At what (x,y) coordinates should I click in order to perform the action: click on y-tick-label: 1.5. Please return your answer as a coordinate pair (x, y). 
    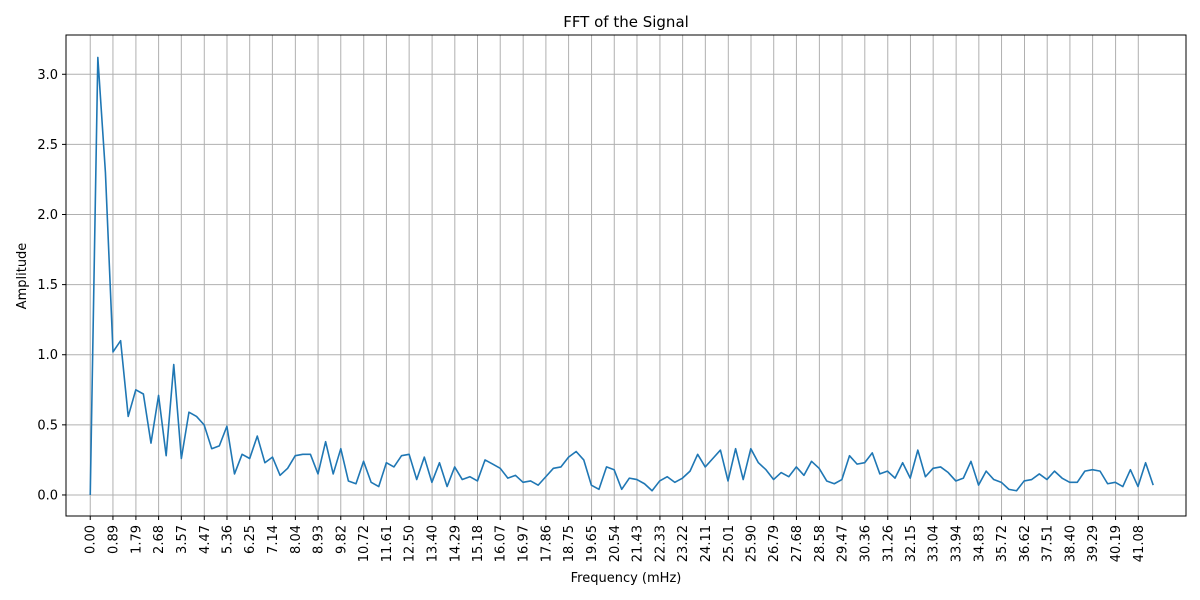
    Looking at the image, I should click on (47, 285).